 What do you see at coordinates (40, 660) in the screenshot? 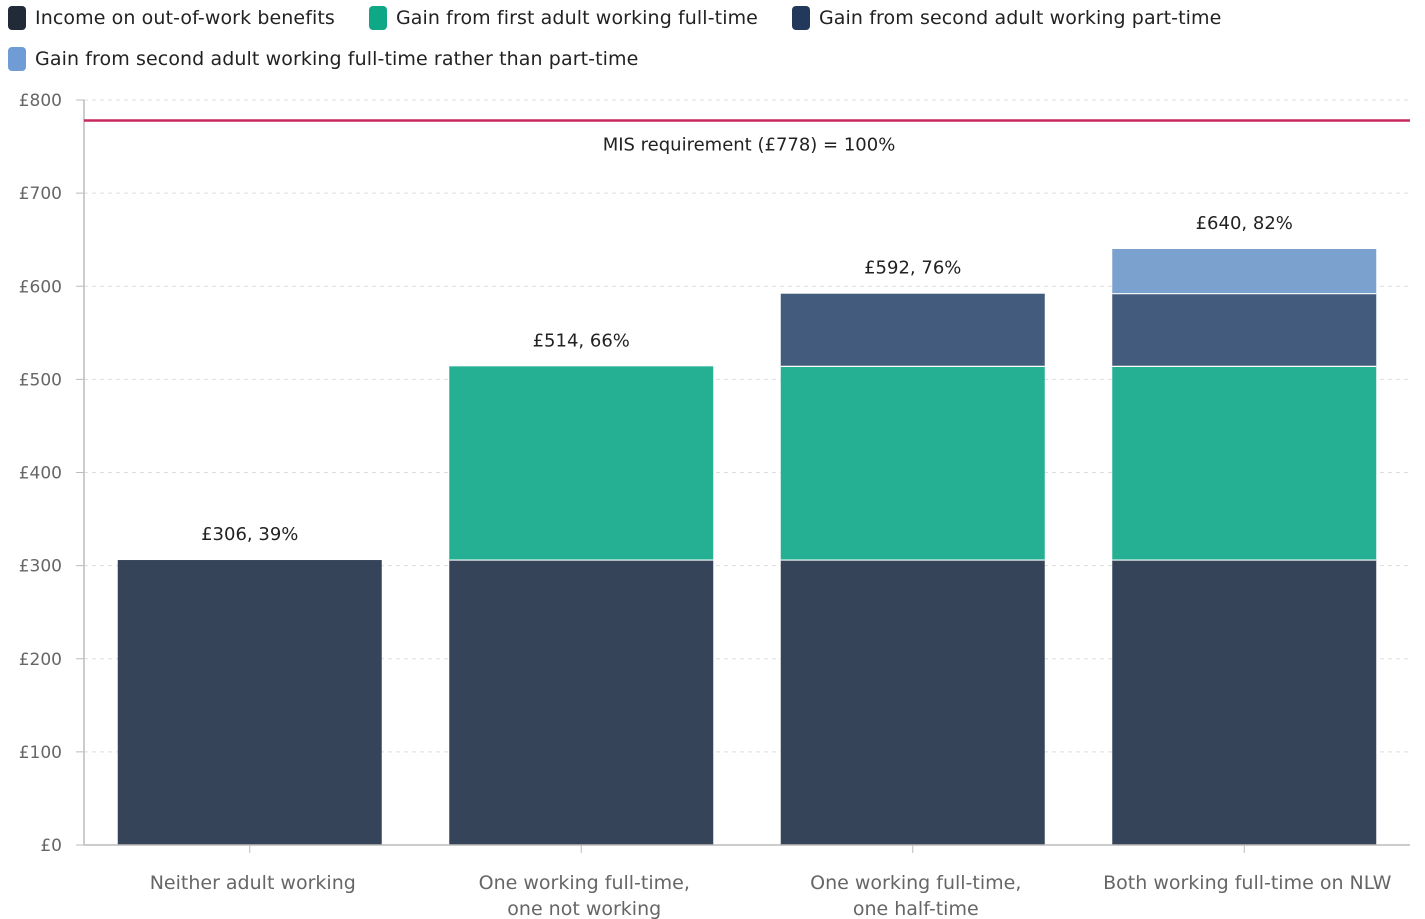
I see `y-tick-label: £200` at bounding box center [40, 660].